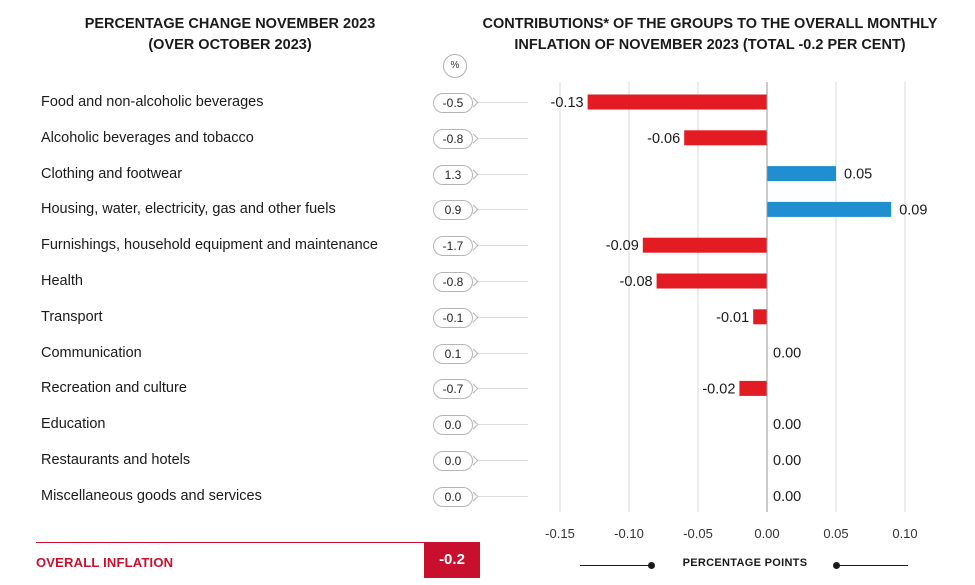 The height and width of the screenshot is (585, 975). I want to click on category-label: Clothing and footwear, so click(112, 173).